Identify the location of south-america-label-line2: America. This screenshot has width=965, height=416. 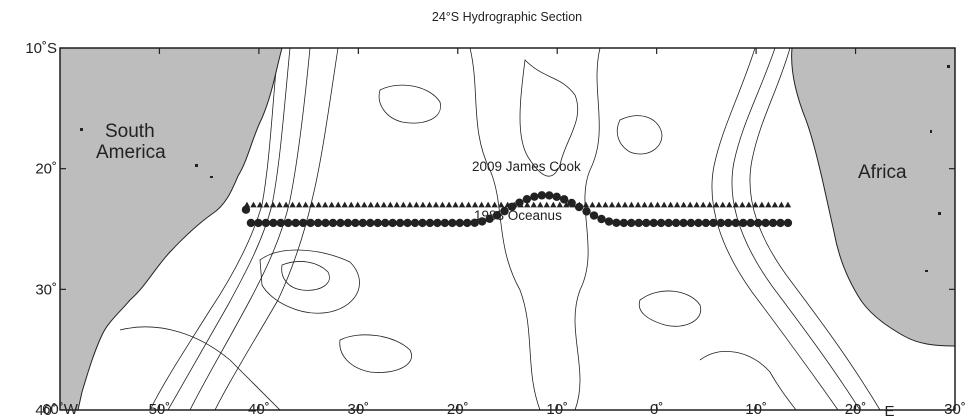
(131, 152).